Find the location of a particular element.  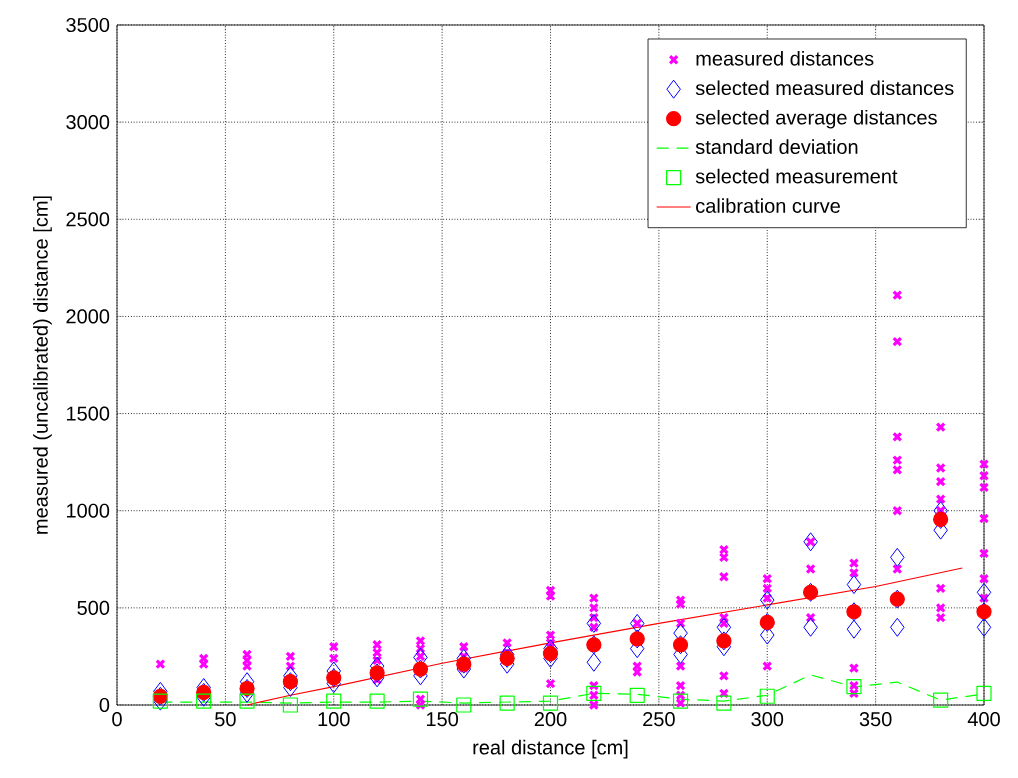

legend-label: selected average distances is located at coordinates (816, 119).